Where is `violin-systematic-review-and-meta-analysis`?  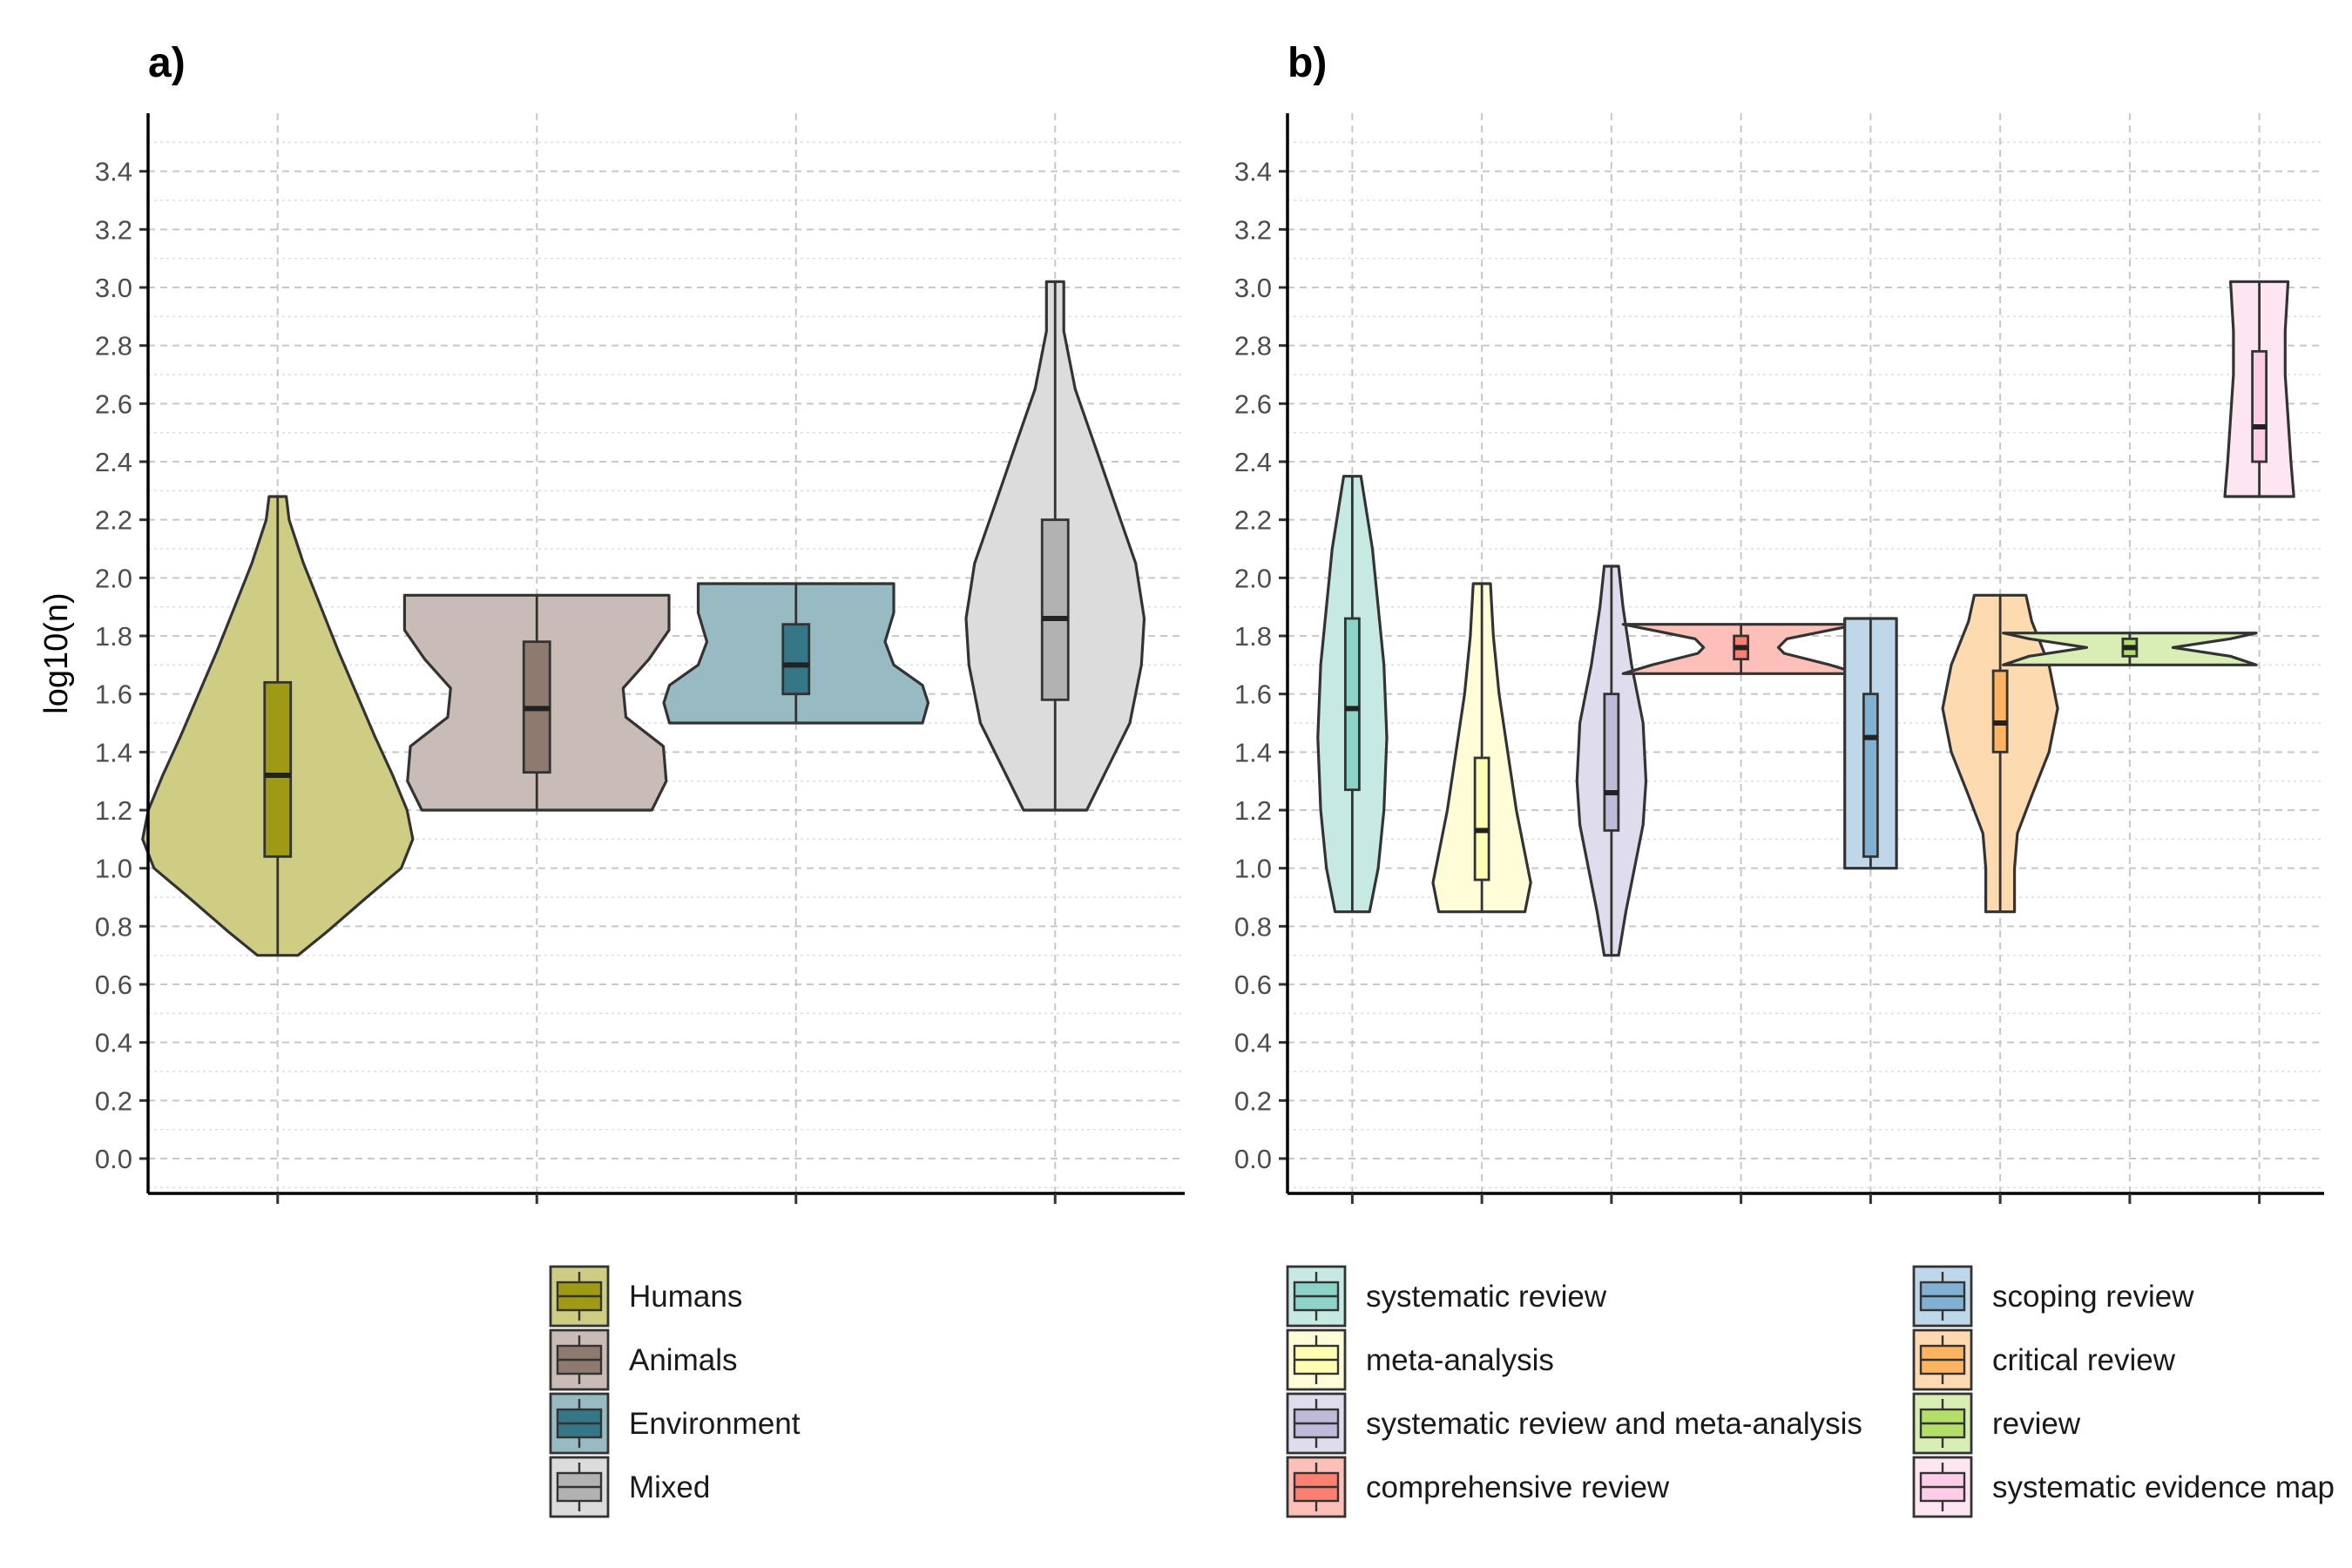 violin-systematic-review-and-meta-analysis is located at coordinates (1611, 761).